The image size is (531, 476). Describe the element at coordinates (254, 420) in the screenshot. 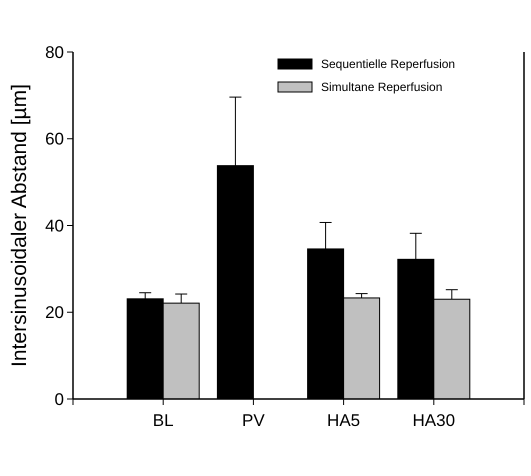

I see `x-tick-label: PV` at that location.